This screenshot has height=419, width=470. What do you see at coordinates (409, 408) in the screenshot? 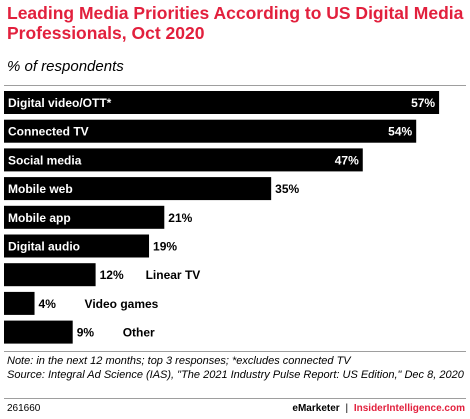
I see `brand-insider-intelligence: InsiderIntelligence.com` at bounding box center [409, 408].